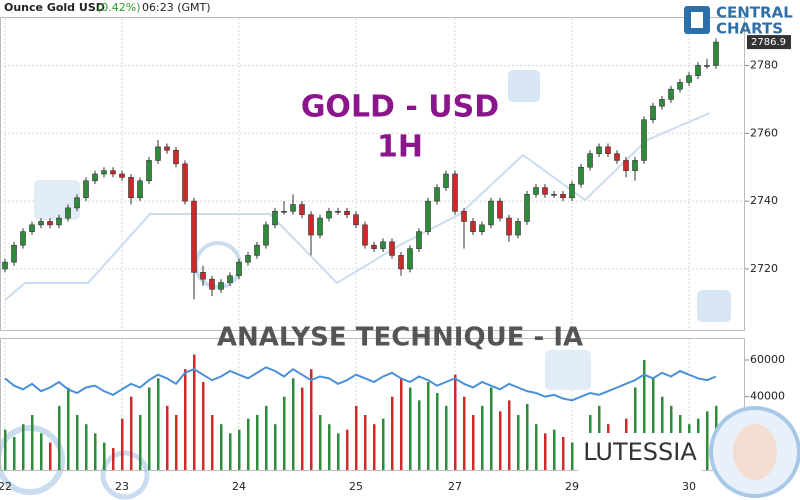 The height and width of the screenshot is (500, 800). Describe the element at coordinates (400, 147) in the screenshot. I see `chart-subtitle: 1H` at that location.